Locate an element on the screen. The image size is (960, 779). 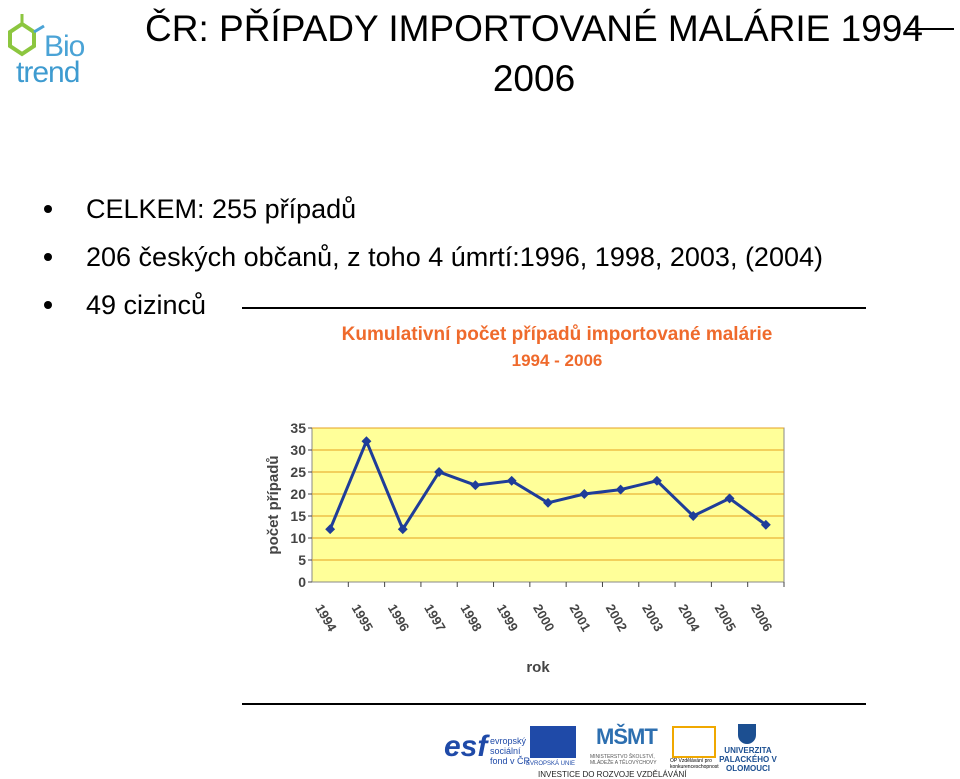
molecule-icon is located at coordinates (26, 35).